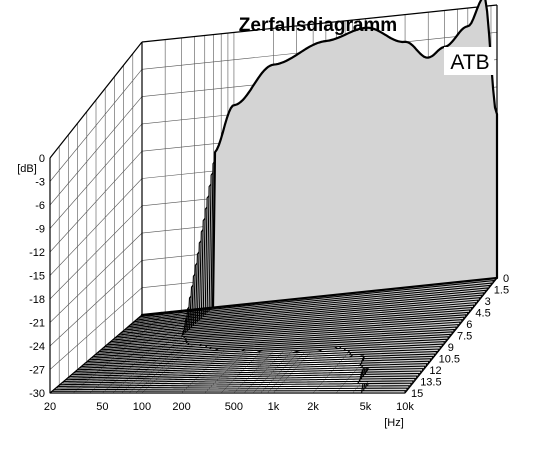 This screenshot has height=450, width=541. I want to click on x-tick-label: 100, so click(142, 407).